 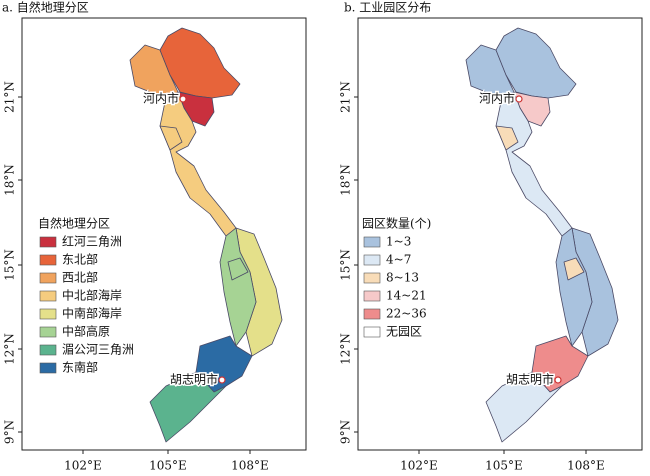 I want to click on legend-label: 中北部海岸, so click(x=92, y=295).